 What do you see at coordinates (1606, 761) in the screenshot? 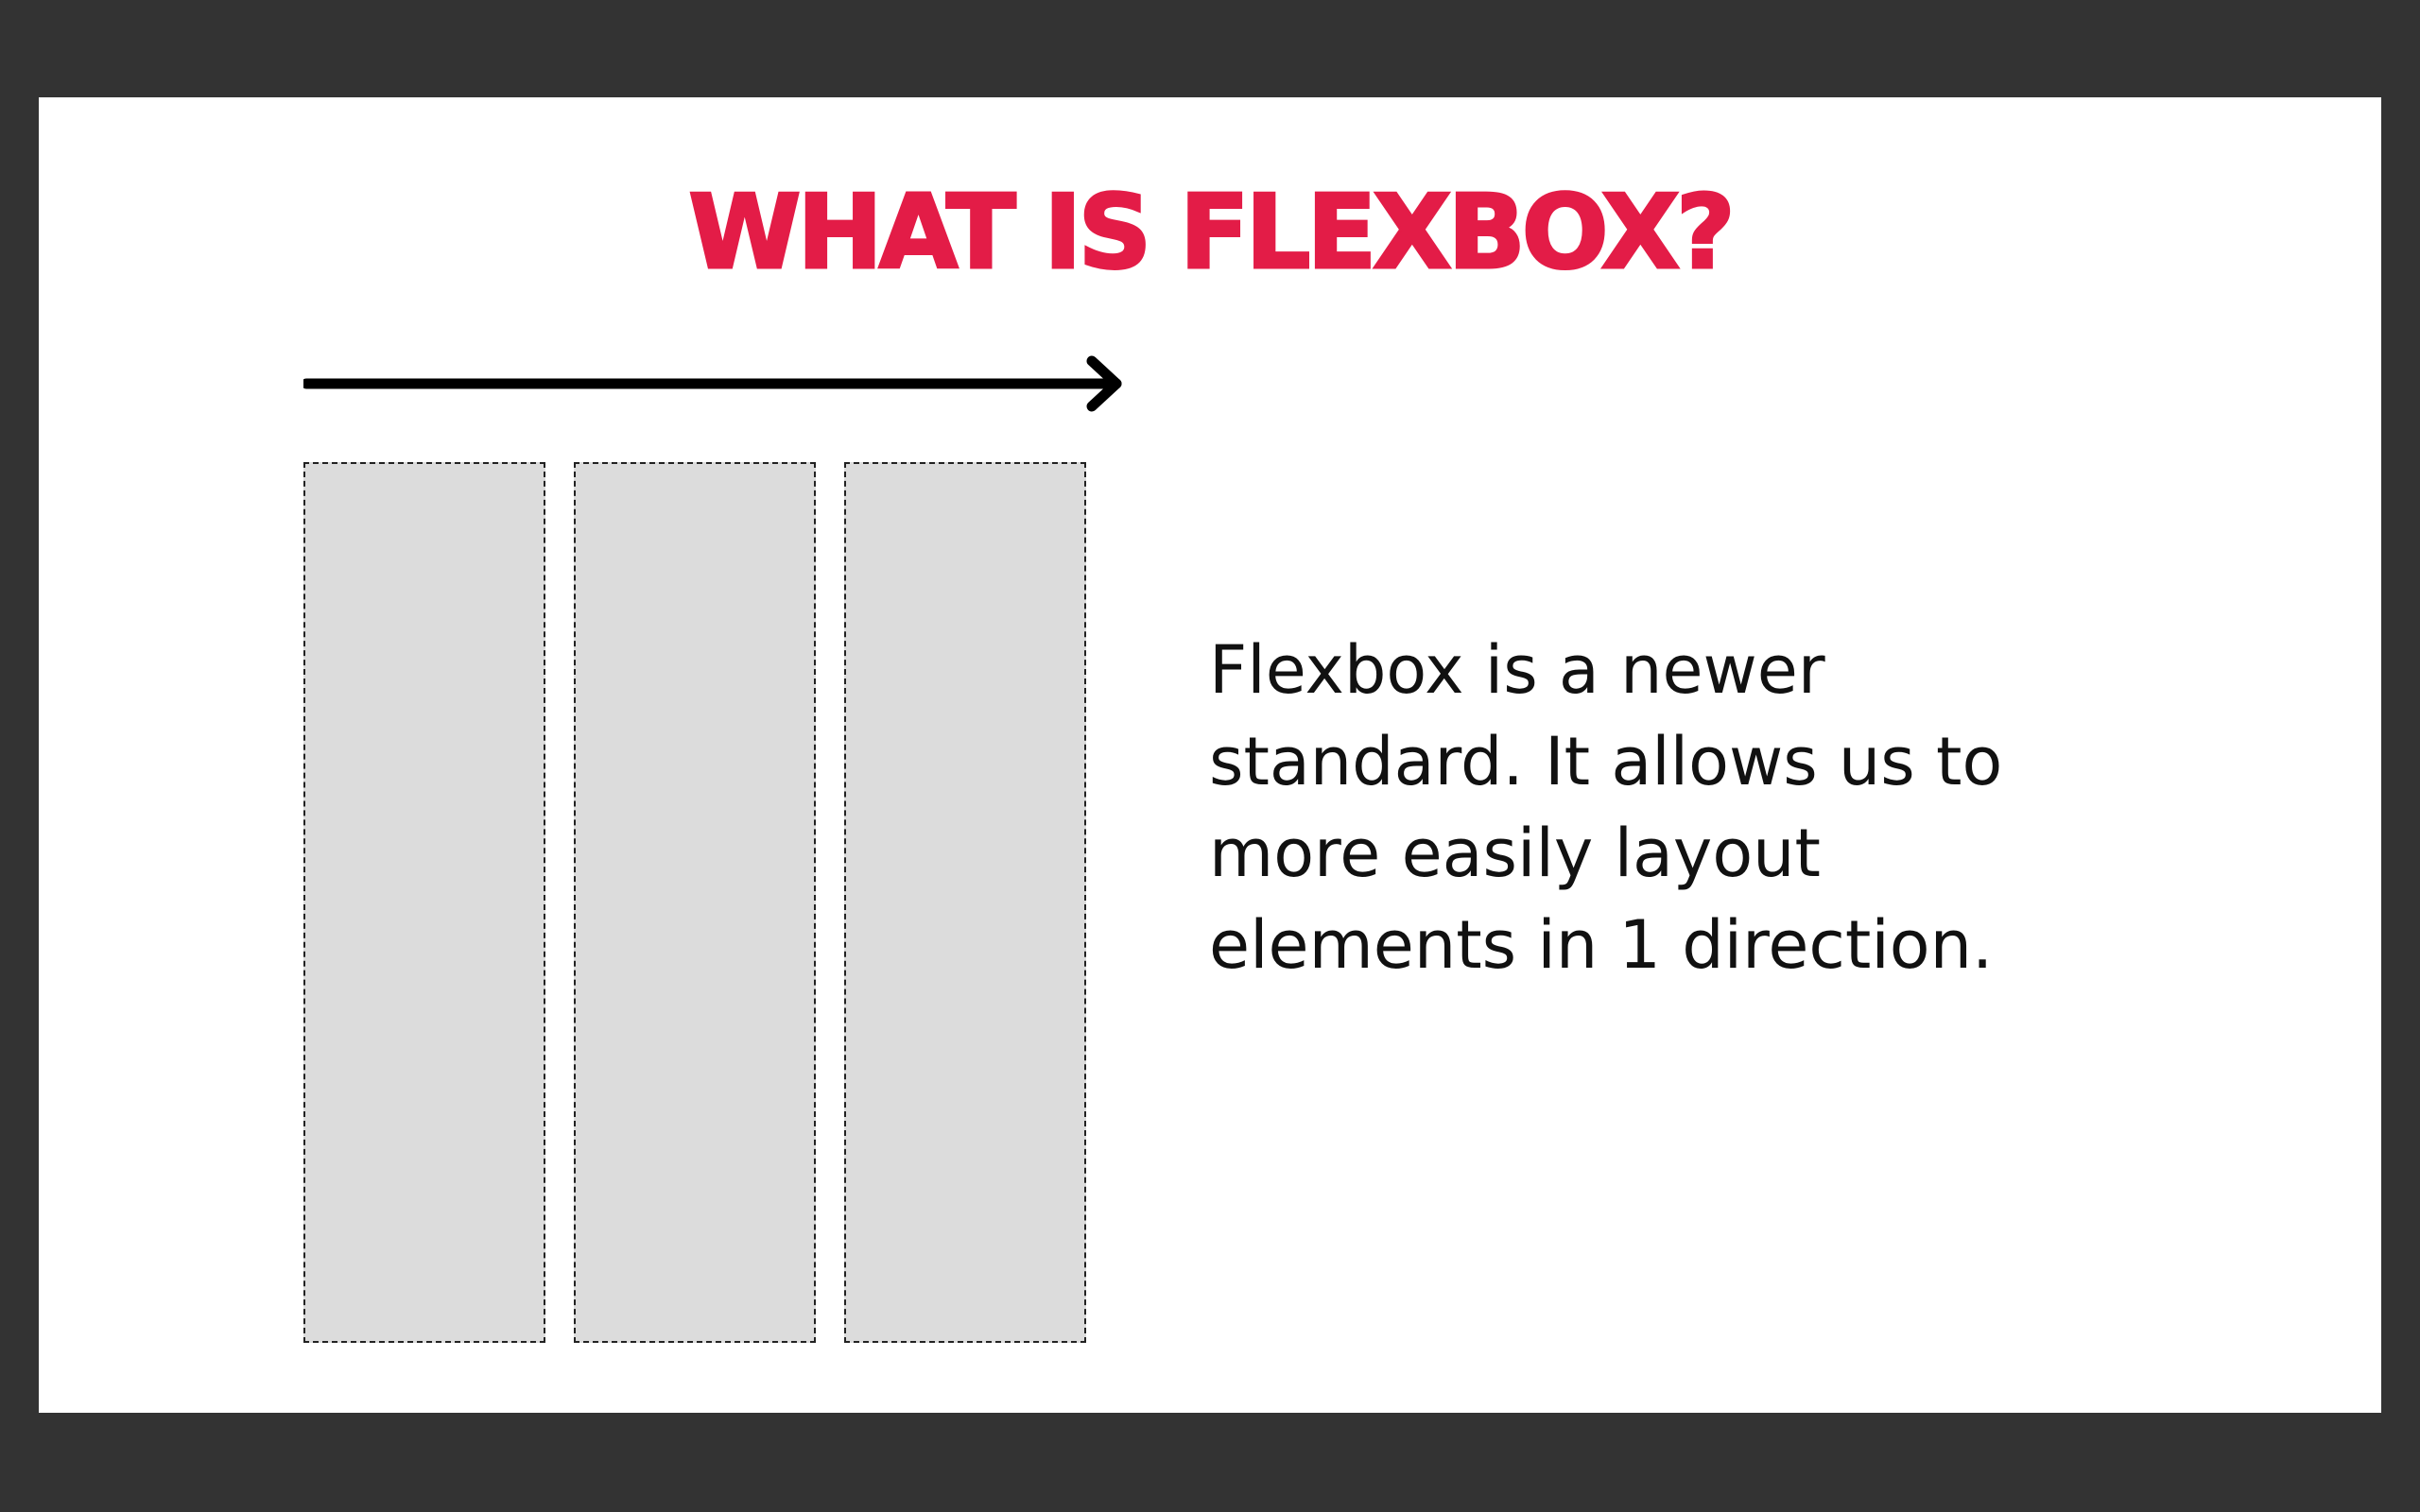
I see `description-line: standard. It allows us to` at bounding box center [1606, 761].